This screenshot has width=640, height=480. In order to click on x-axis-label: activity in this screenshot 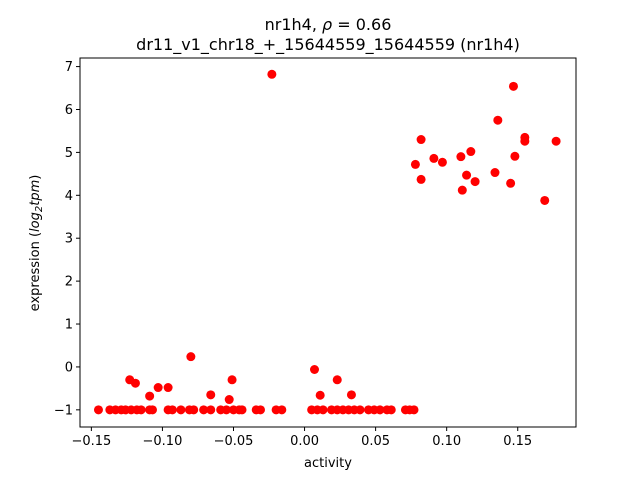, I will do `click(328, 463)`.